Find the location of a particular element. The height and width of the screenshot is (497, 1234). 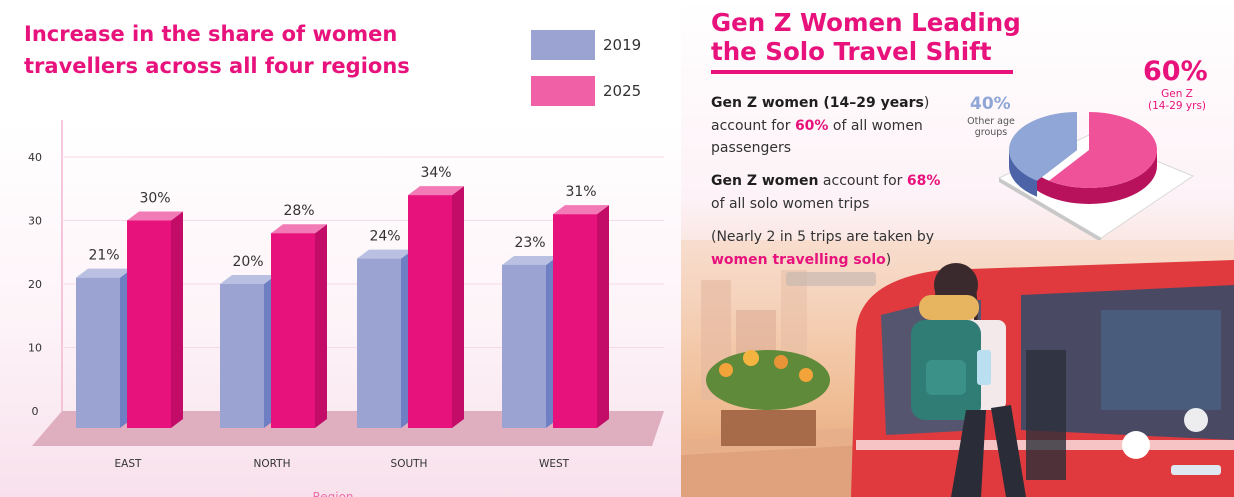

y-tick-label: 0 is located at coordinates (35, 411).